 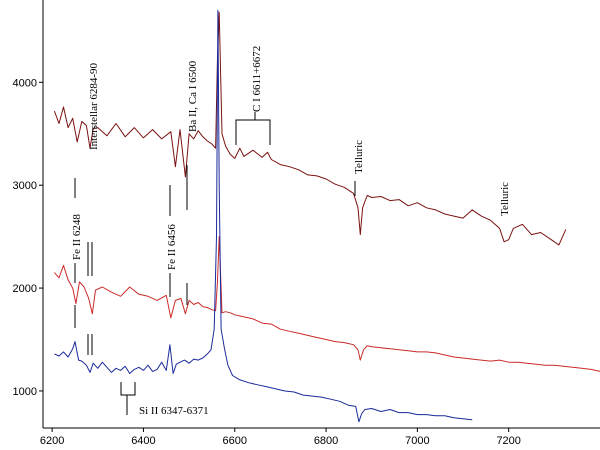 I want to click on c-i-bracket, so click(x=253, y=128).